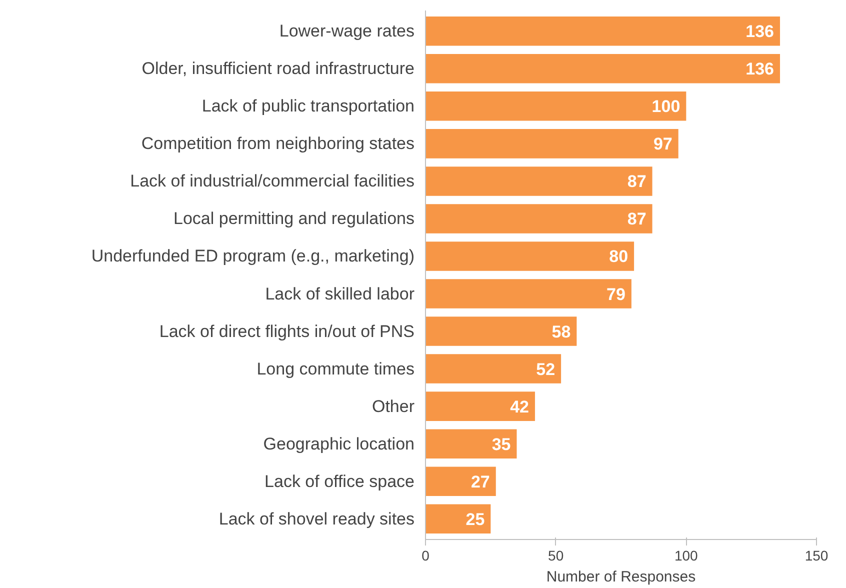 This screenshot has height=588, width=846. Describe the element at coordinates (561, 332) in the screenshot. I see `data-label: 58` at that location.